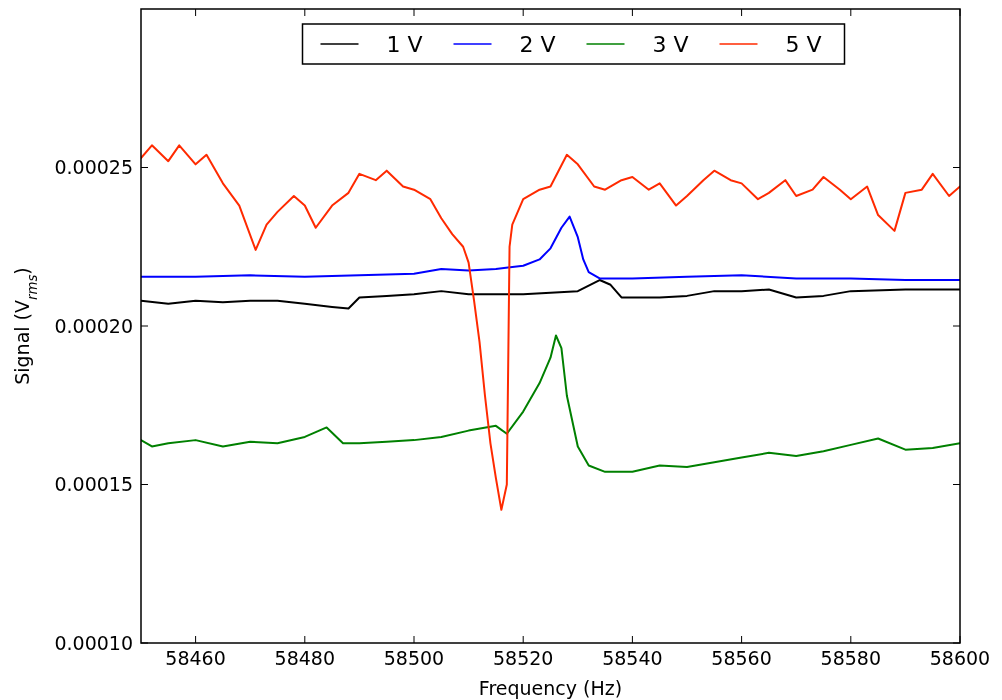 The height and width of the screenshot is (700, 1002). I want to click on x-tick-label: 58480, so click(305, 658).